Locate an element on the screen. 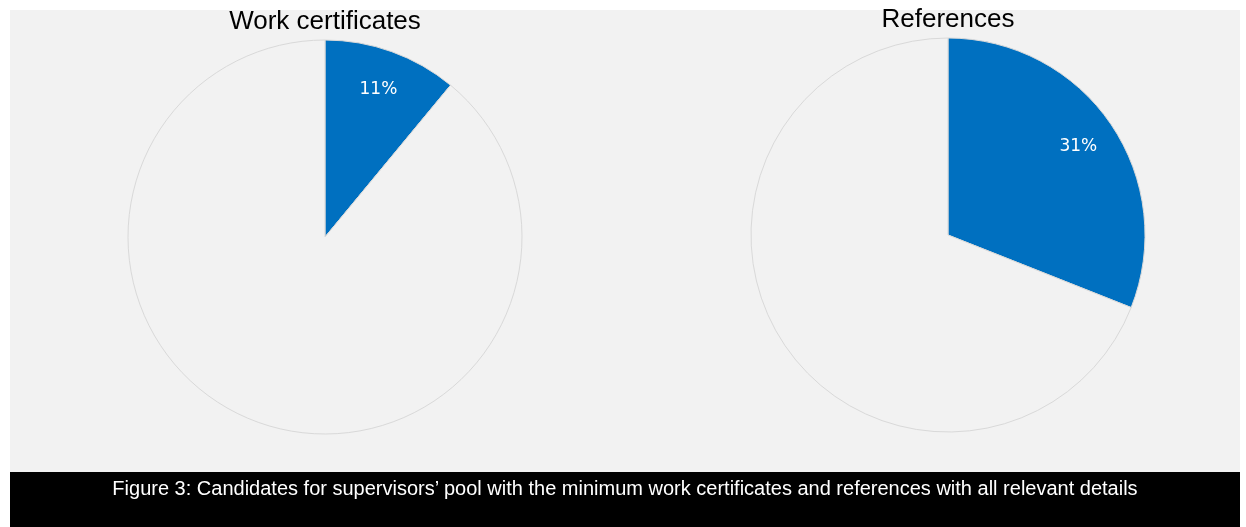 The height and width of the screenshot is (527, 1246). data-label: 11% is located at coordinates (378, 87).